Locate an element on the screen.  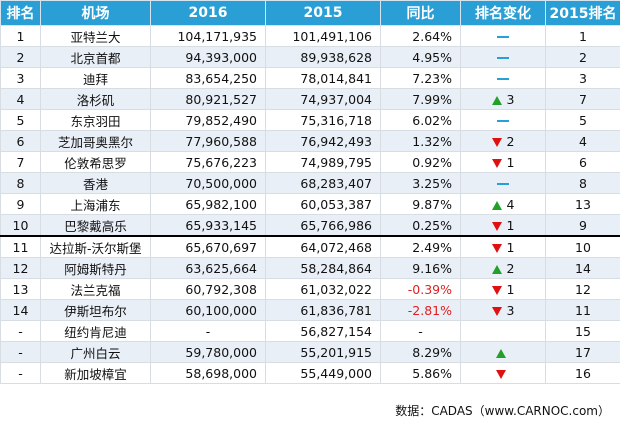
airport-cell: 巴黎戴高乐 is located at coordinates (95, 225).